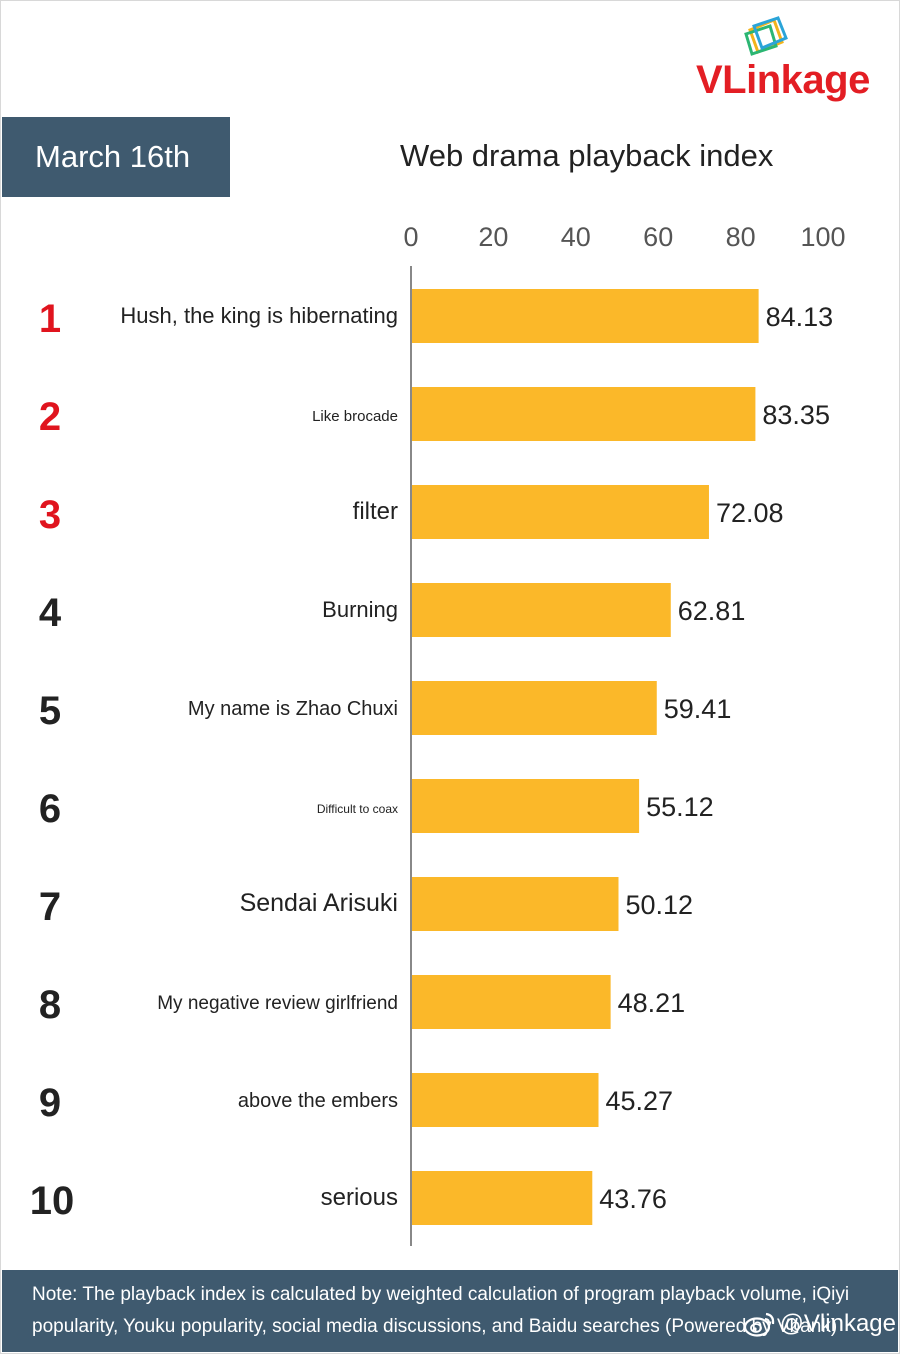 Image resolution: width=900 pixels, height=1354 pixels. Describe the element at coordinates (587, 155) in the screenshot. I see `chart-title: Web drama playback index` at that location.